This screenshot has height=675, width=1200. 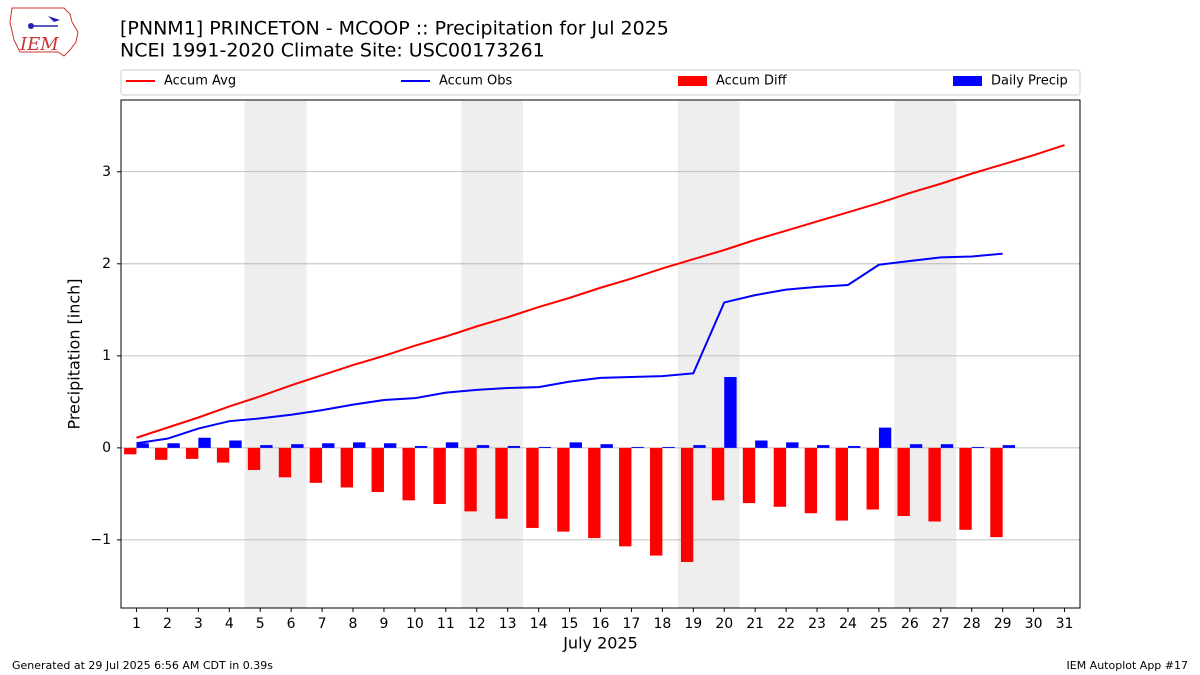 I want to click on logo-text: IEM, so click(x=39, y=44).